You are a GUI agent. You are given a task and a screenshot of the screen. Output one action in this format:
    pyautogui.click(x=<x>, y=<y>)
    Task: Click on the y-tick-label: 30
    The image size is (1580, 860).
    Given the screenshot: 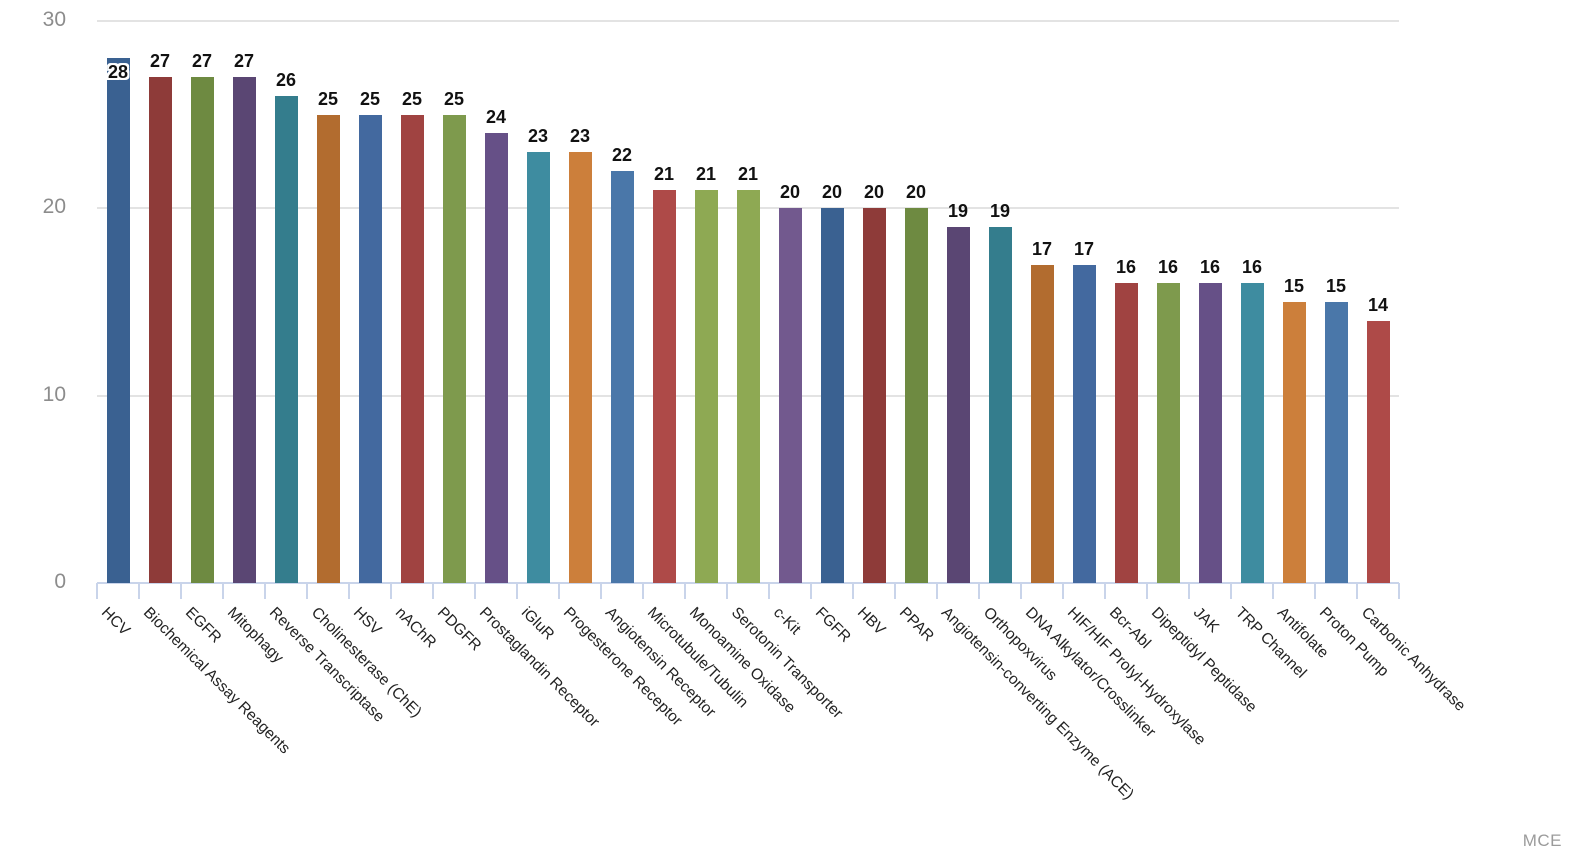 What is the action you would take?
    pyautogui.click(x=54, y=19)
    